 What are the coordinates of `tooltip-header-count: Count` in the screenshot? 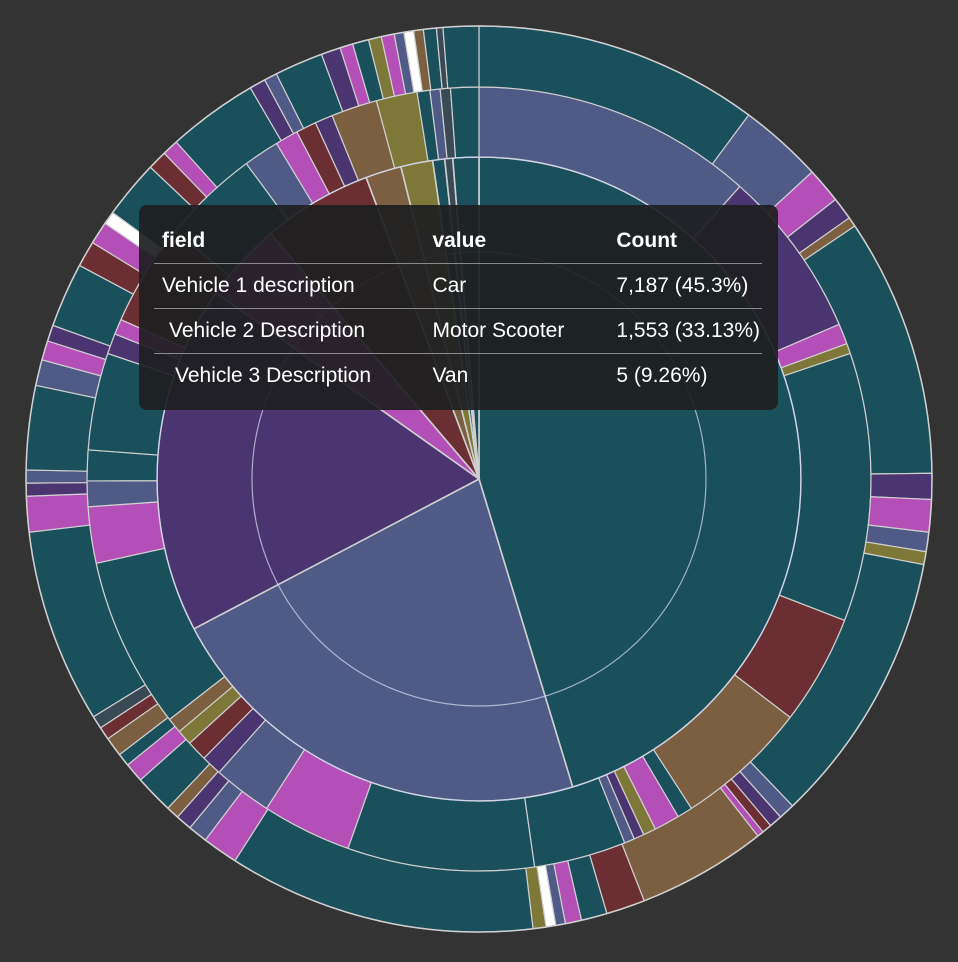 It's located at (685, 245).